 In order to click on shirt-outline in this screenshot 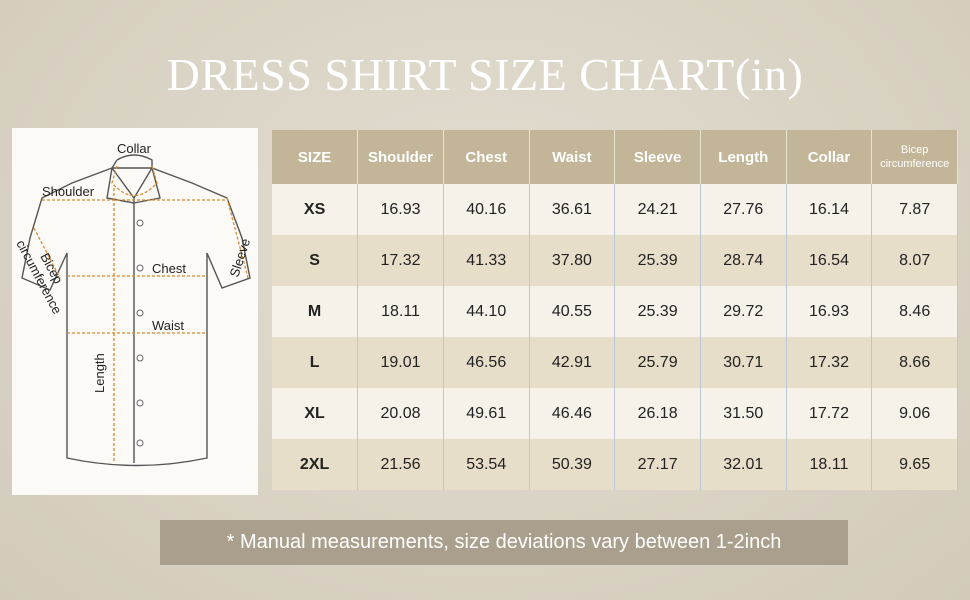, I will do `click(136, 310)`.